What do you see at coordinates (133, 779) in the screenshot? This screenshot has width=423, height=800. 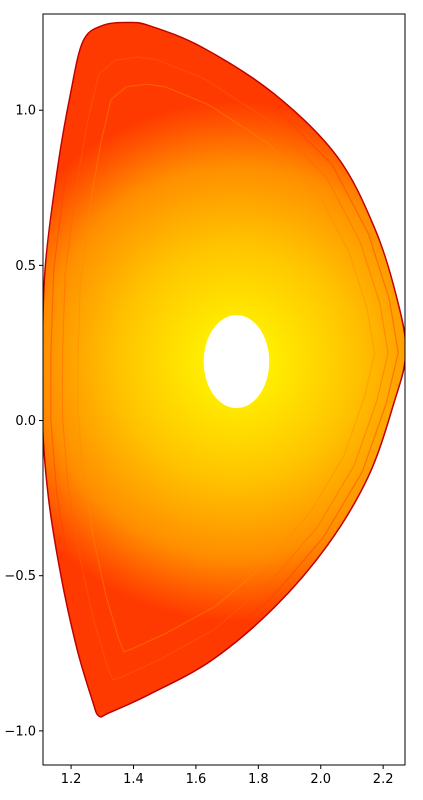 I see `x-tick-label: 1.4` at bounding box center [133, 779].